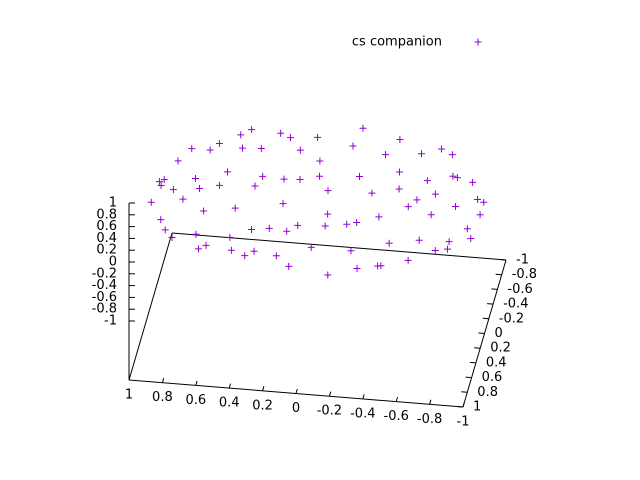  I want to click on z-tick-label: -0.6, so click(104, 297).